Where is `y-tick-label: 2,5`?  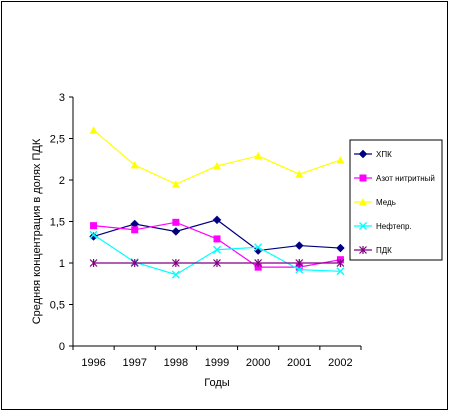
y-tick-label: 2,5 is located at coordinates (57, 140).